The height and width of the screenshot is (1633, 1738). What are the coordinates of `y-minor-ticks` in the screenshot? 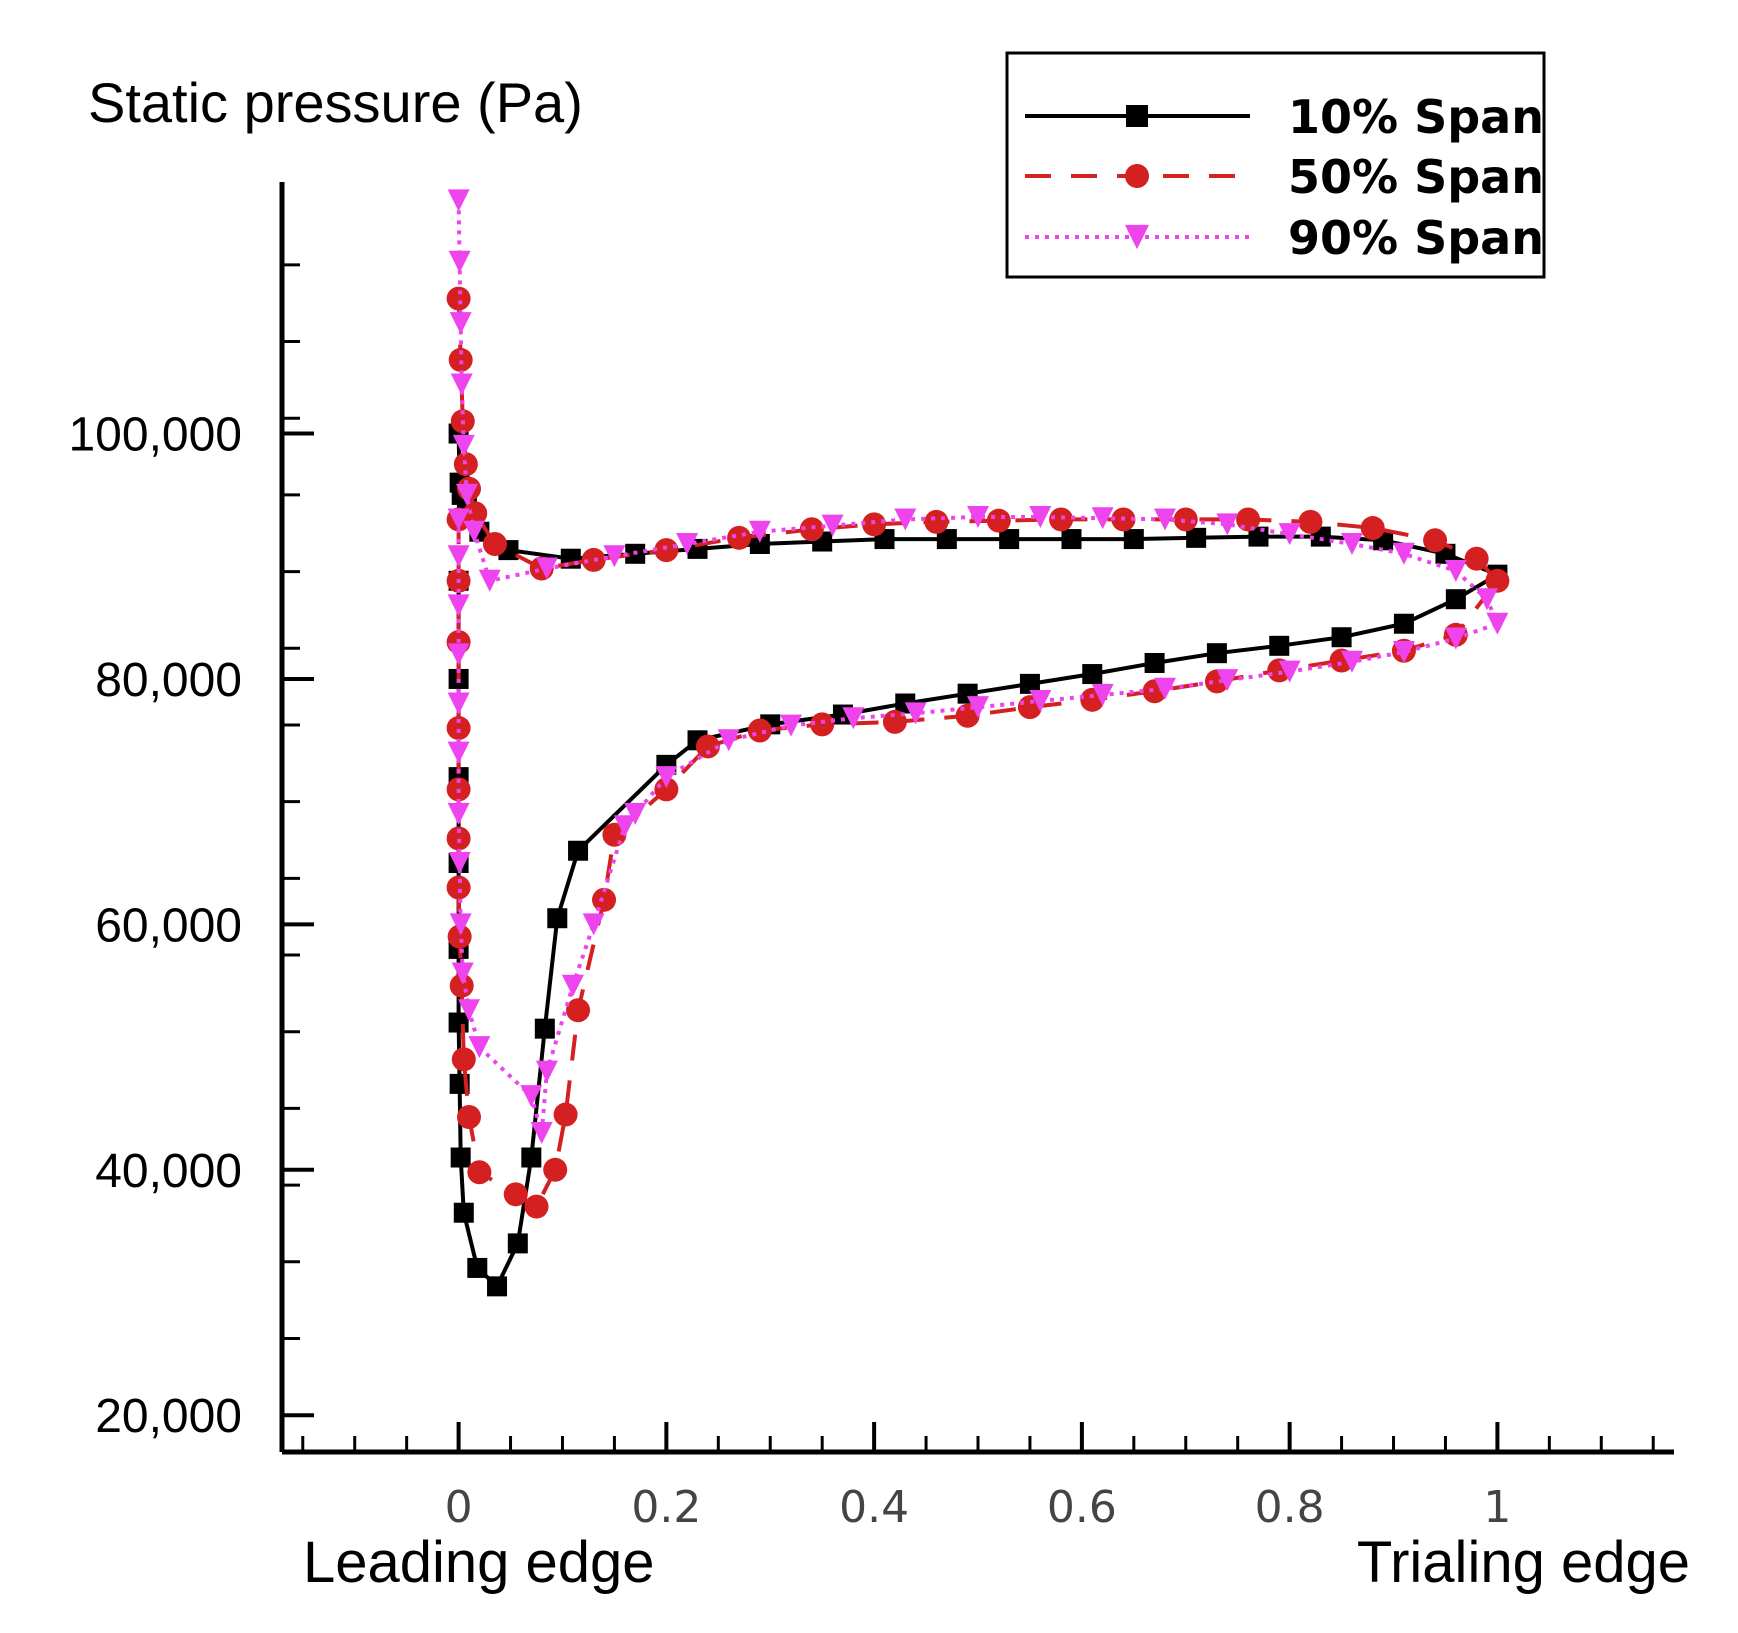 It's located at (291, 840).